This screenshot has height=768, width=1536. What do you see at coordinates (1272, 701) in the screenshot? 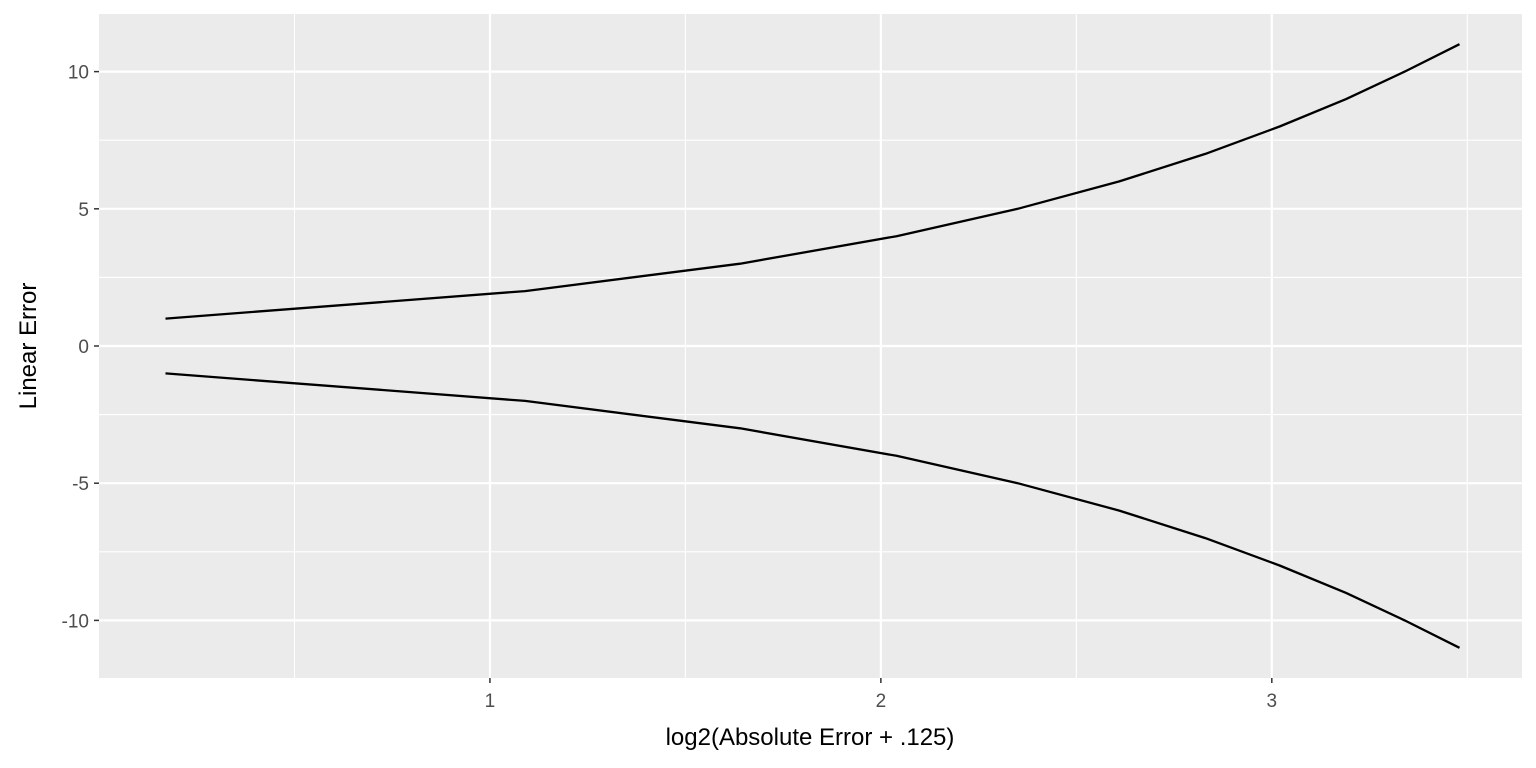
I see `x-tick-label: 3` at bounding box center [1272, 701].